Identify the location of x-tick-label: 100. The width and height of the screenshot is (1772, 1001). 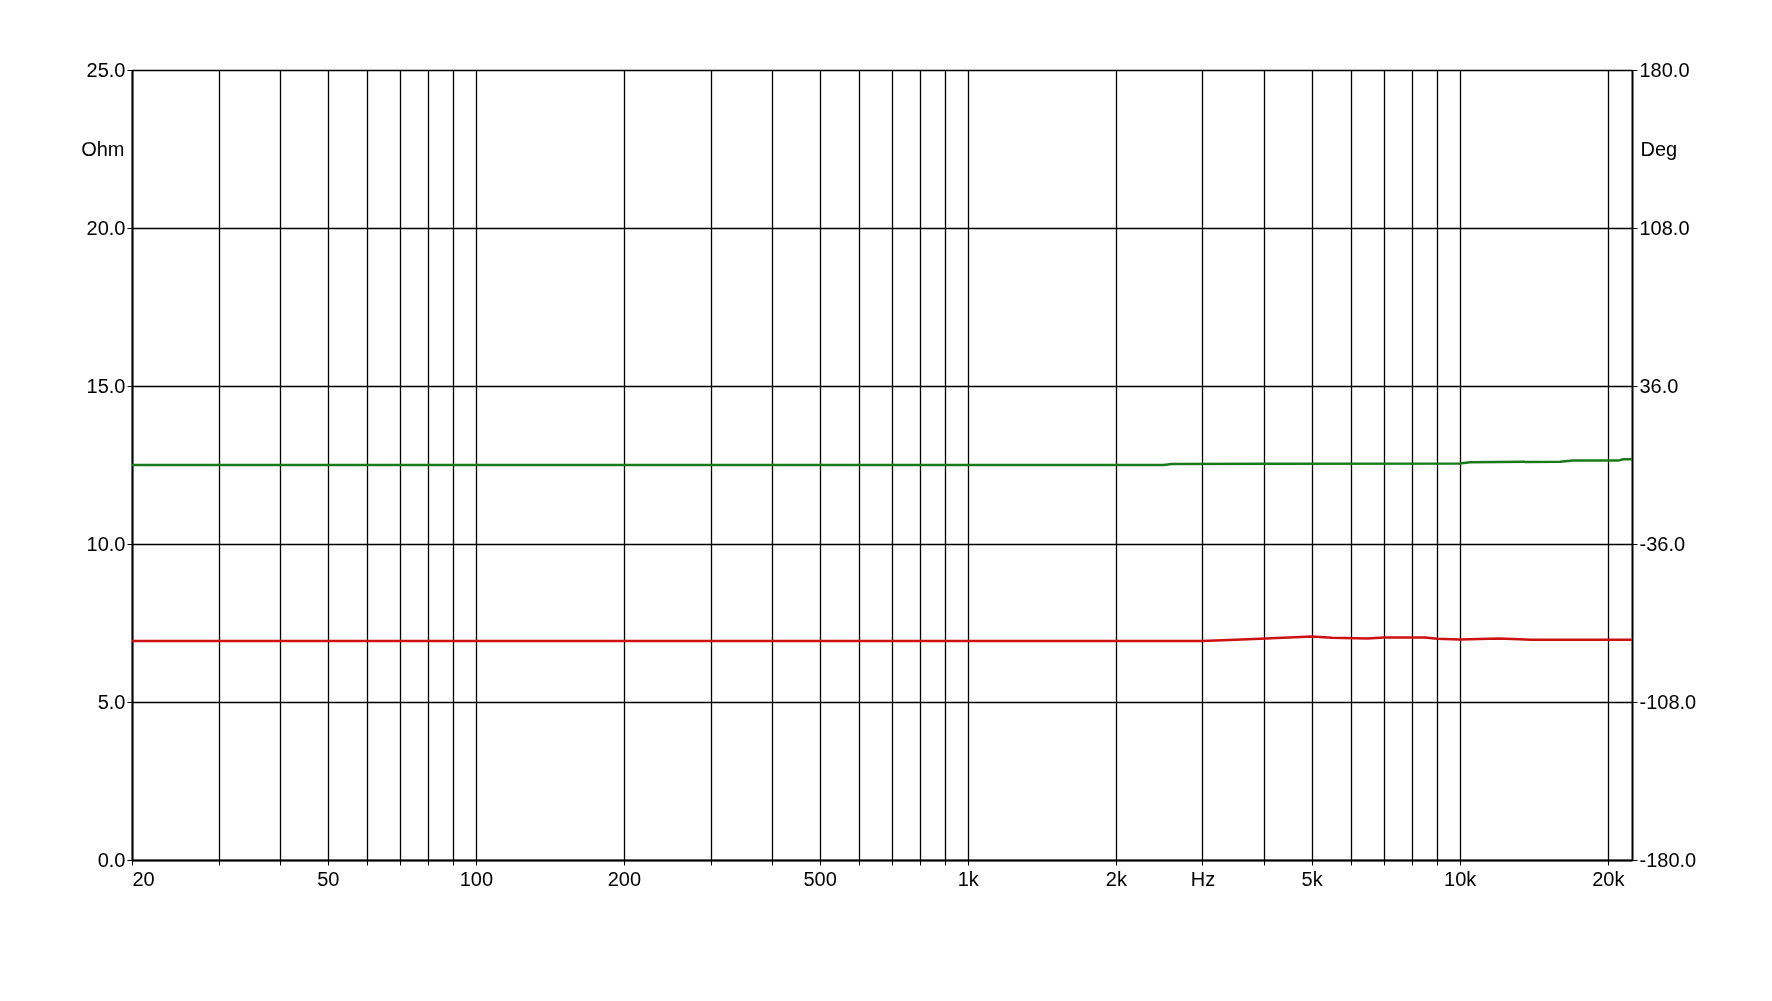
(476, 878).